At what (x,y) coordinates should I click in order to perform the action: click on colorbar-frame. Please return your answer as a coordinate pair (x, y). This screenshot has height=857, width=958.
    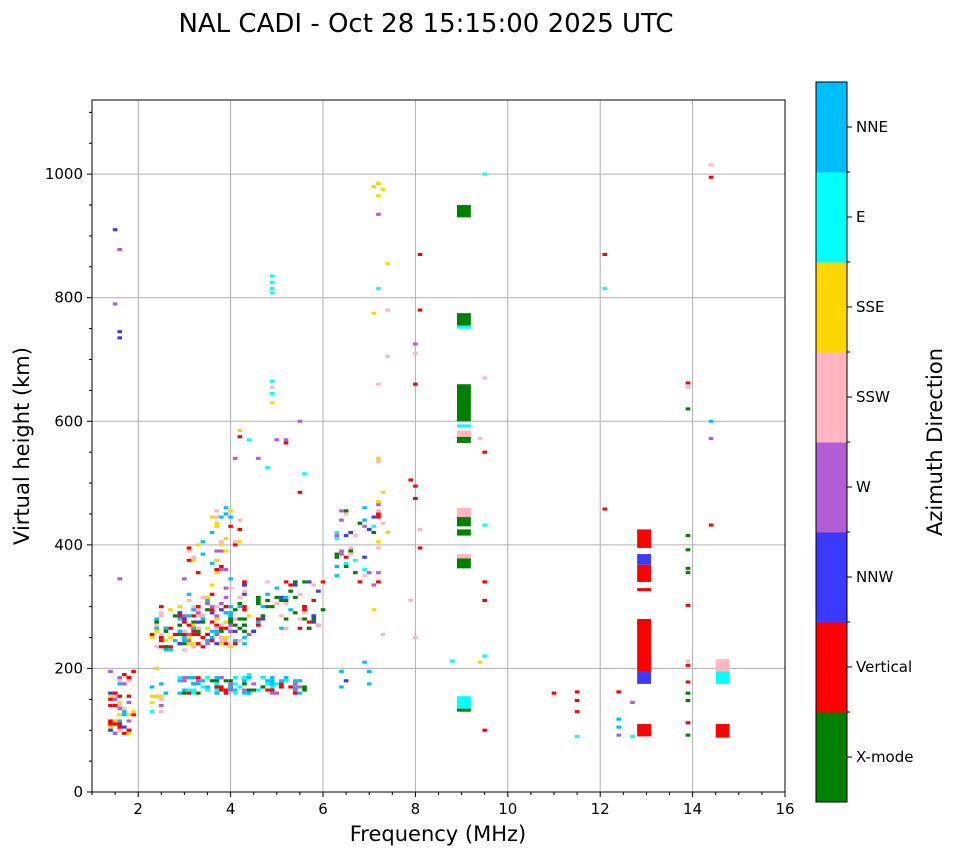
    Looking at the image, I should click on (831, 442).